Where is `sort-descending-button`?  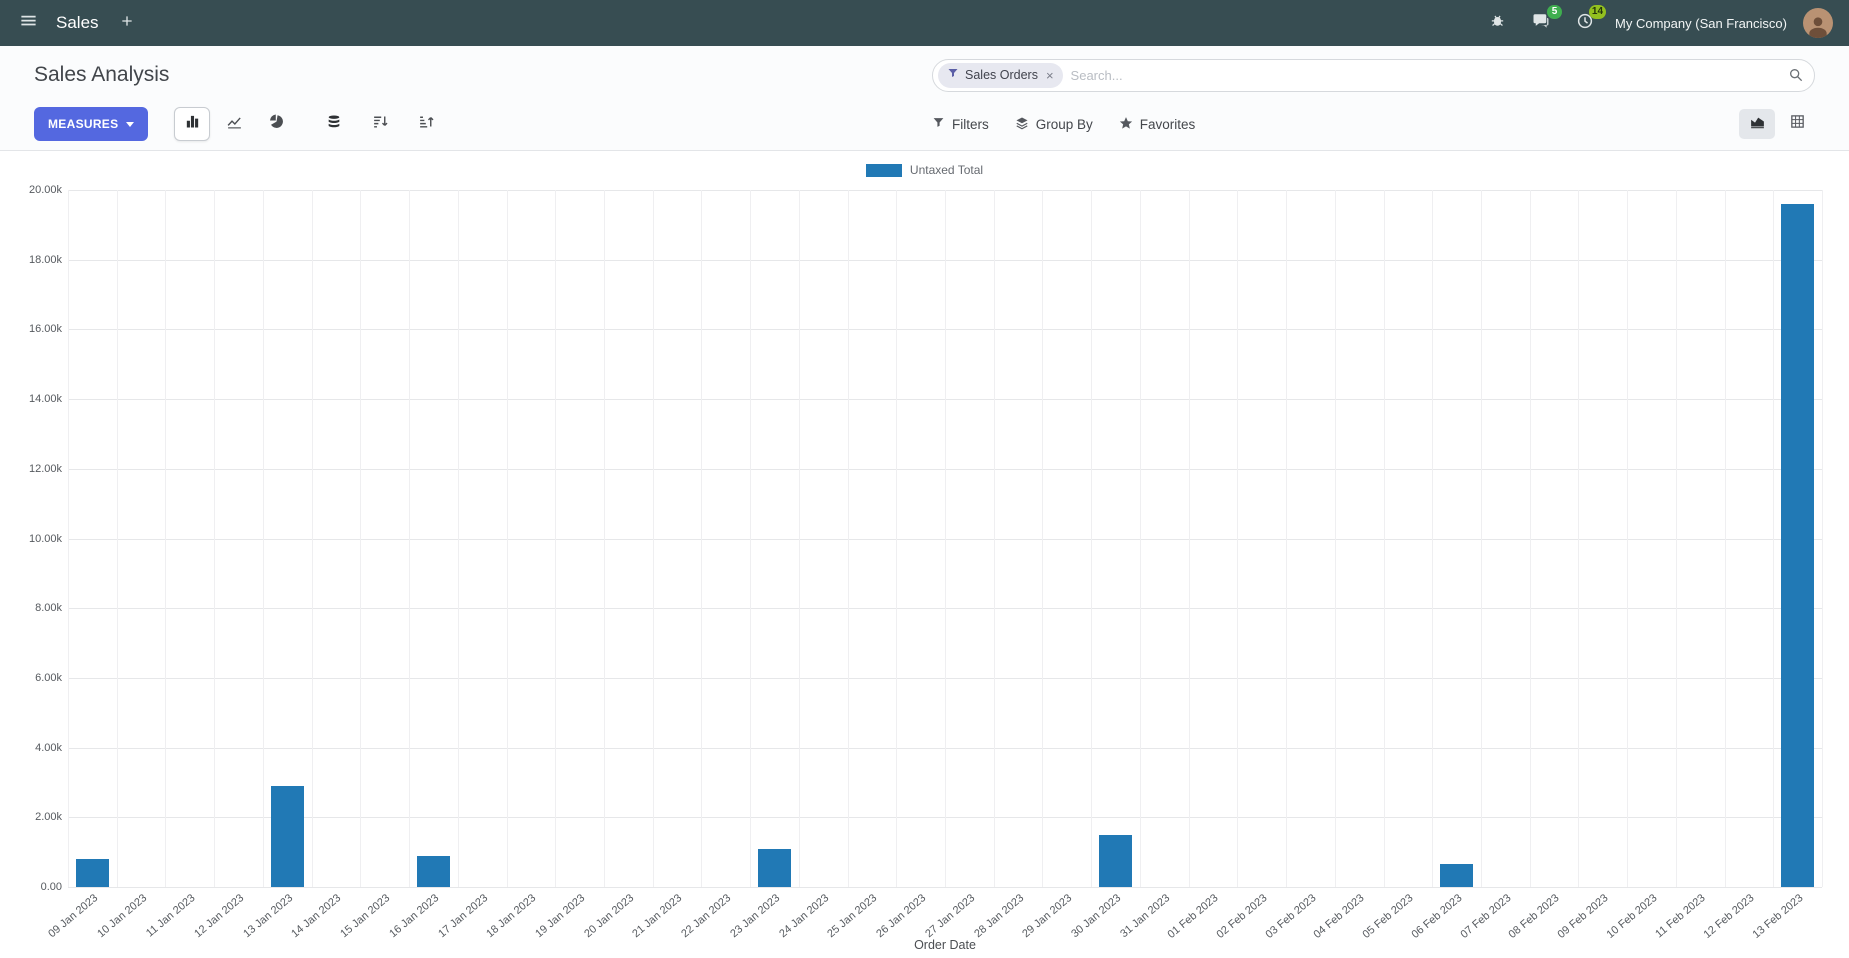
sort-descending-button is located at coordinates (380, 124).